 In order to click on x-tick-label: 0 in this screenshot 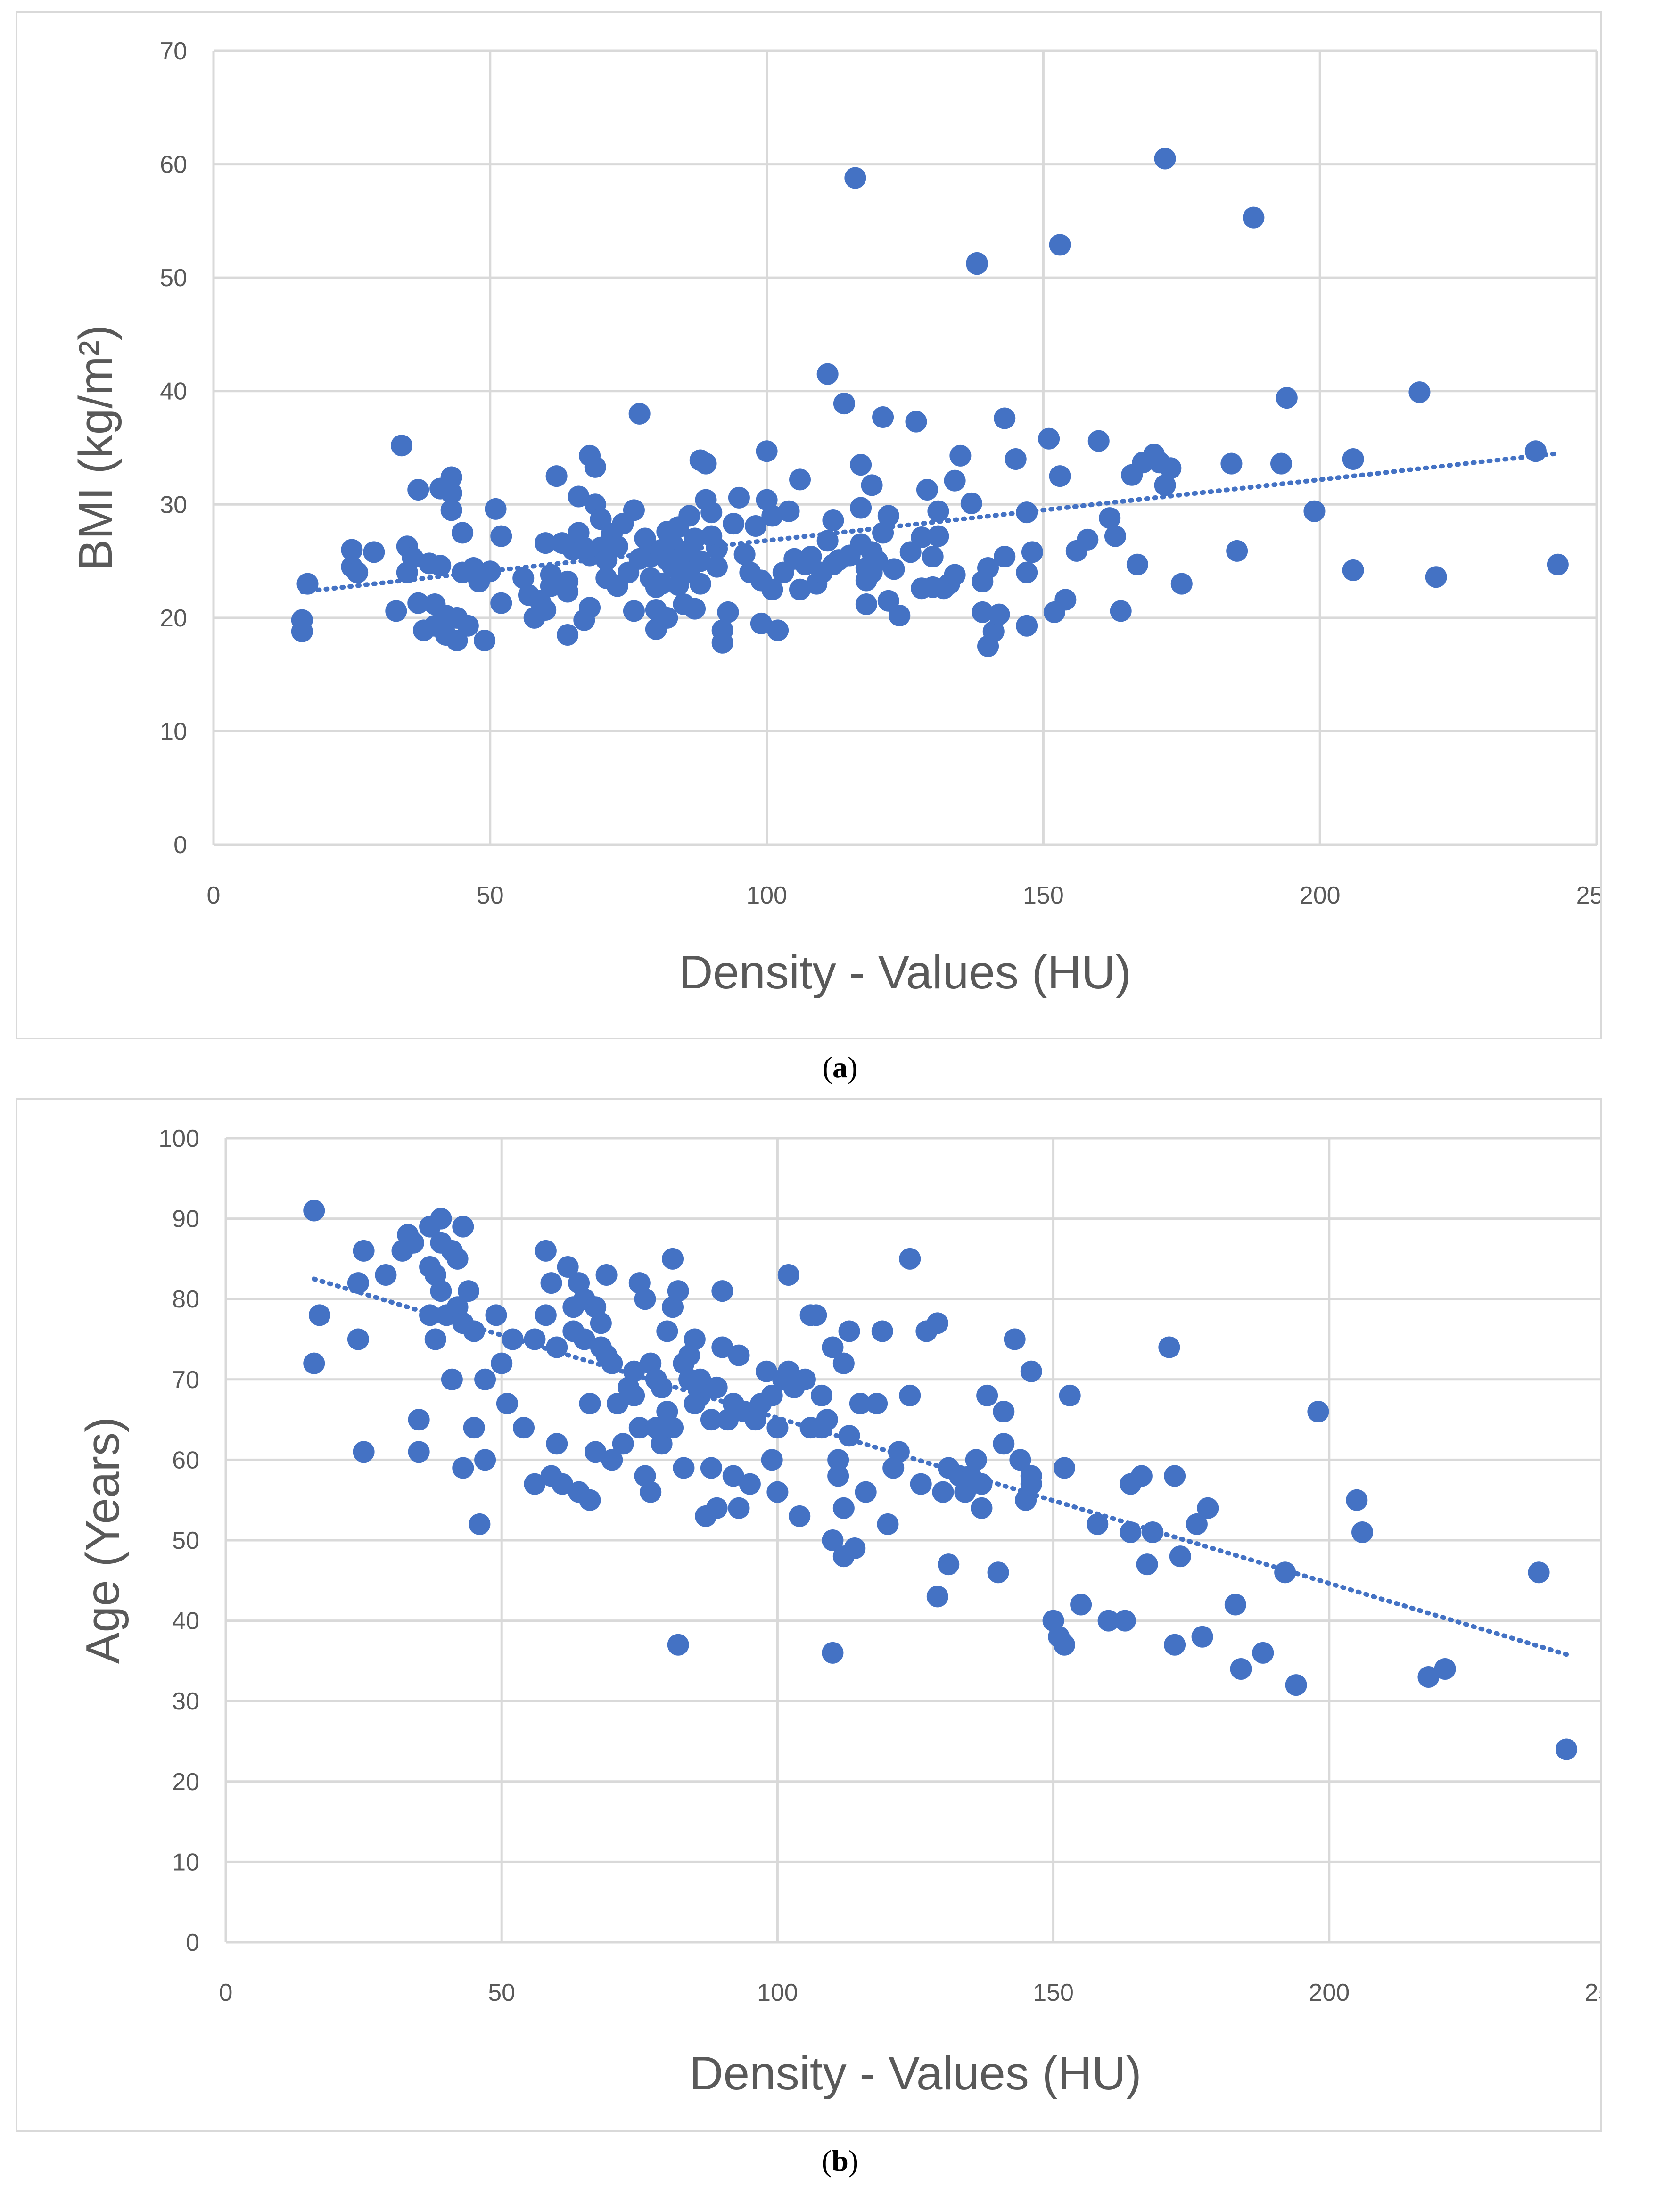, I will do `click(214, 895)`.